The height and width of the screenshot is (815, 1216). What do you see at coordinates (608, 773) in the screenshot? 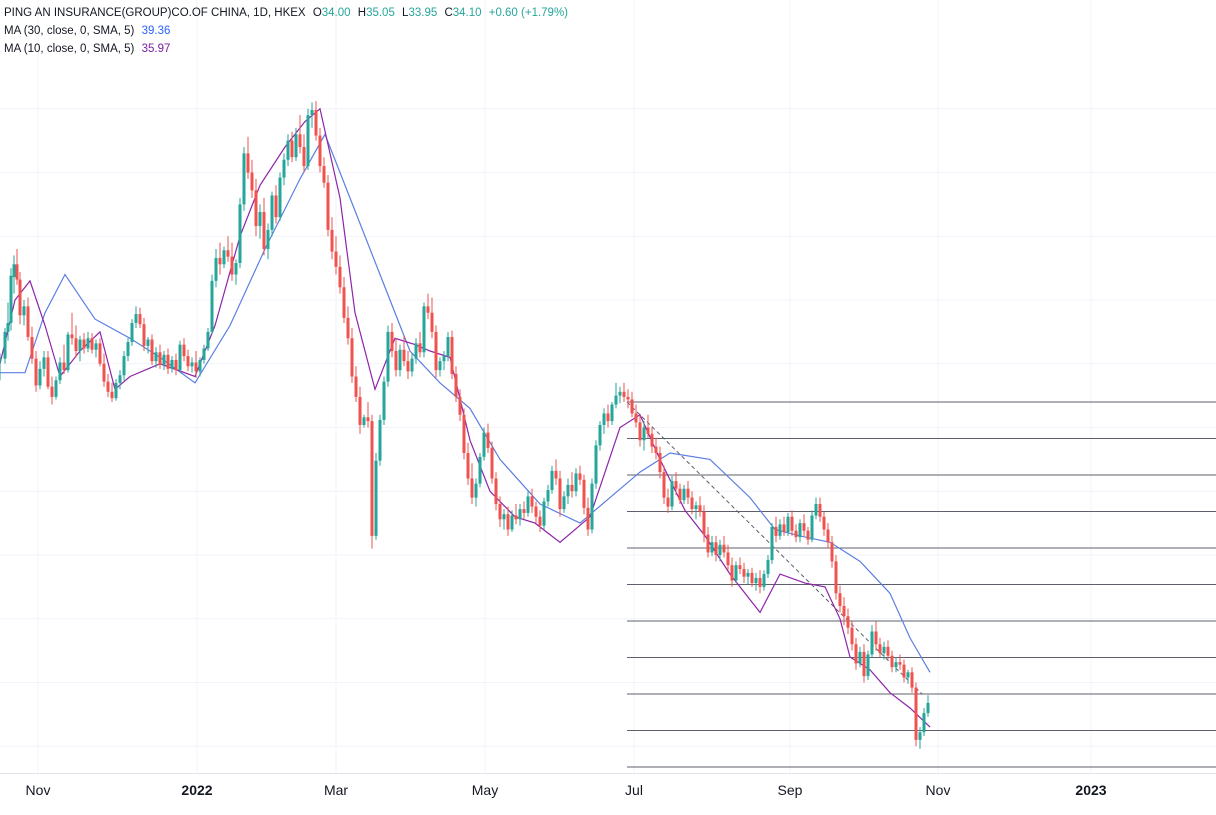
I see `x-axis-line` at bounding box center [608, 773].